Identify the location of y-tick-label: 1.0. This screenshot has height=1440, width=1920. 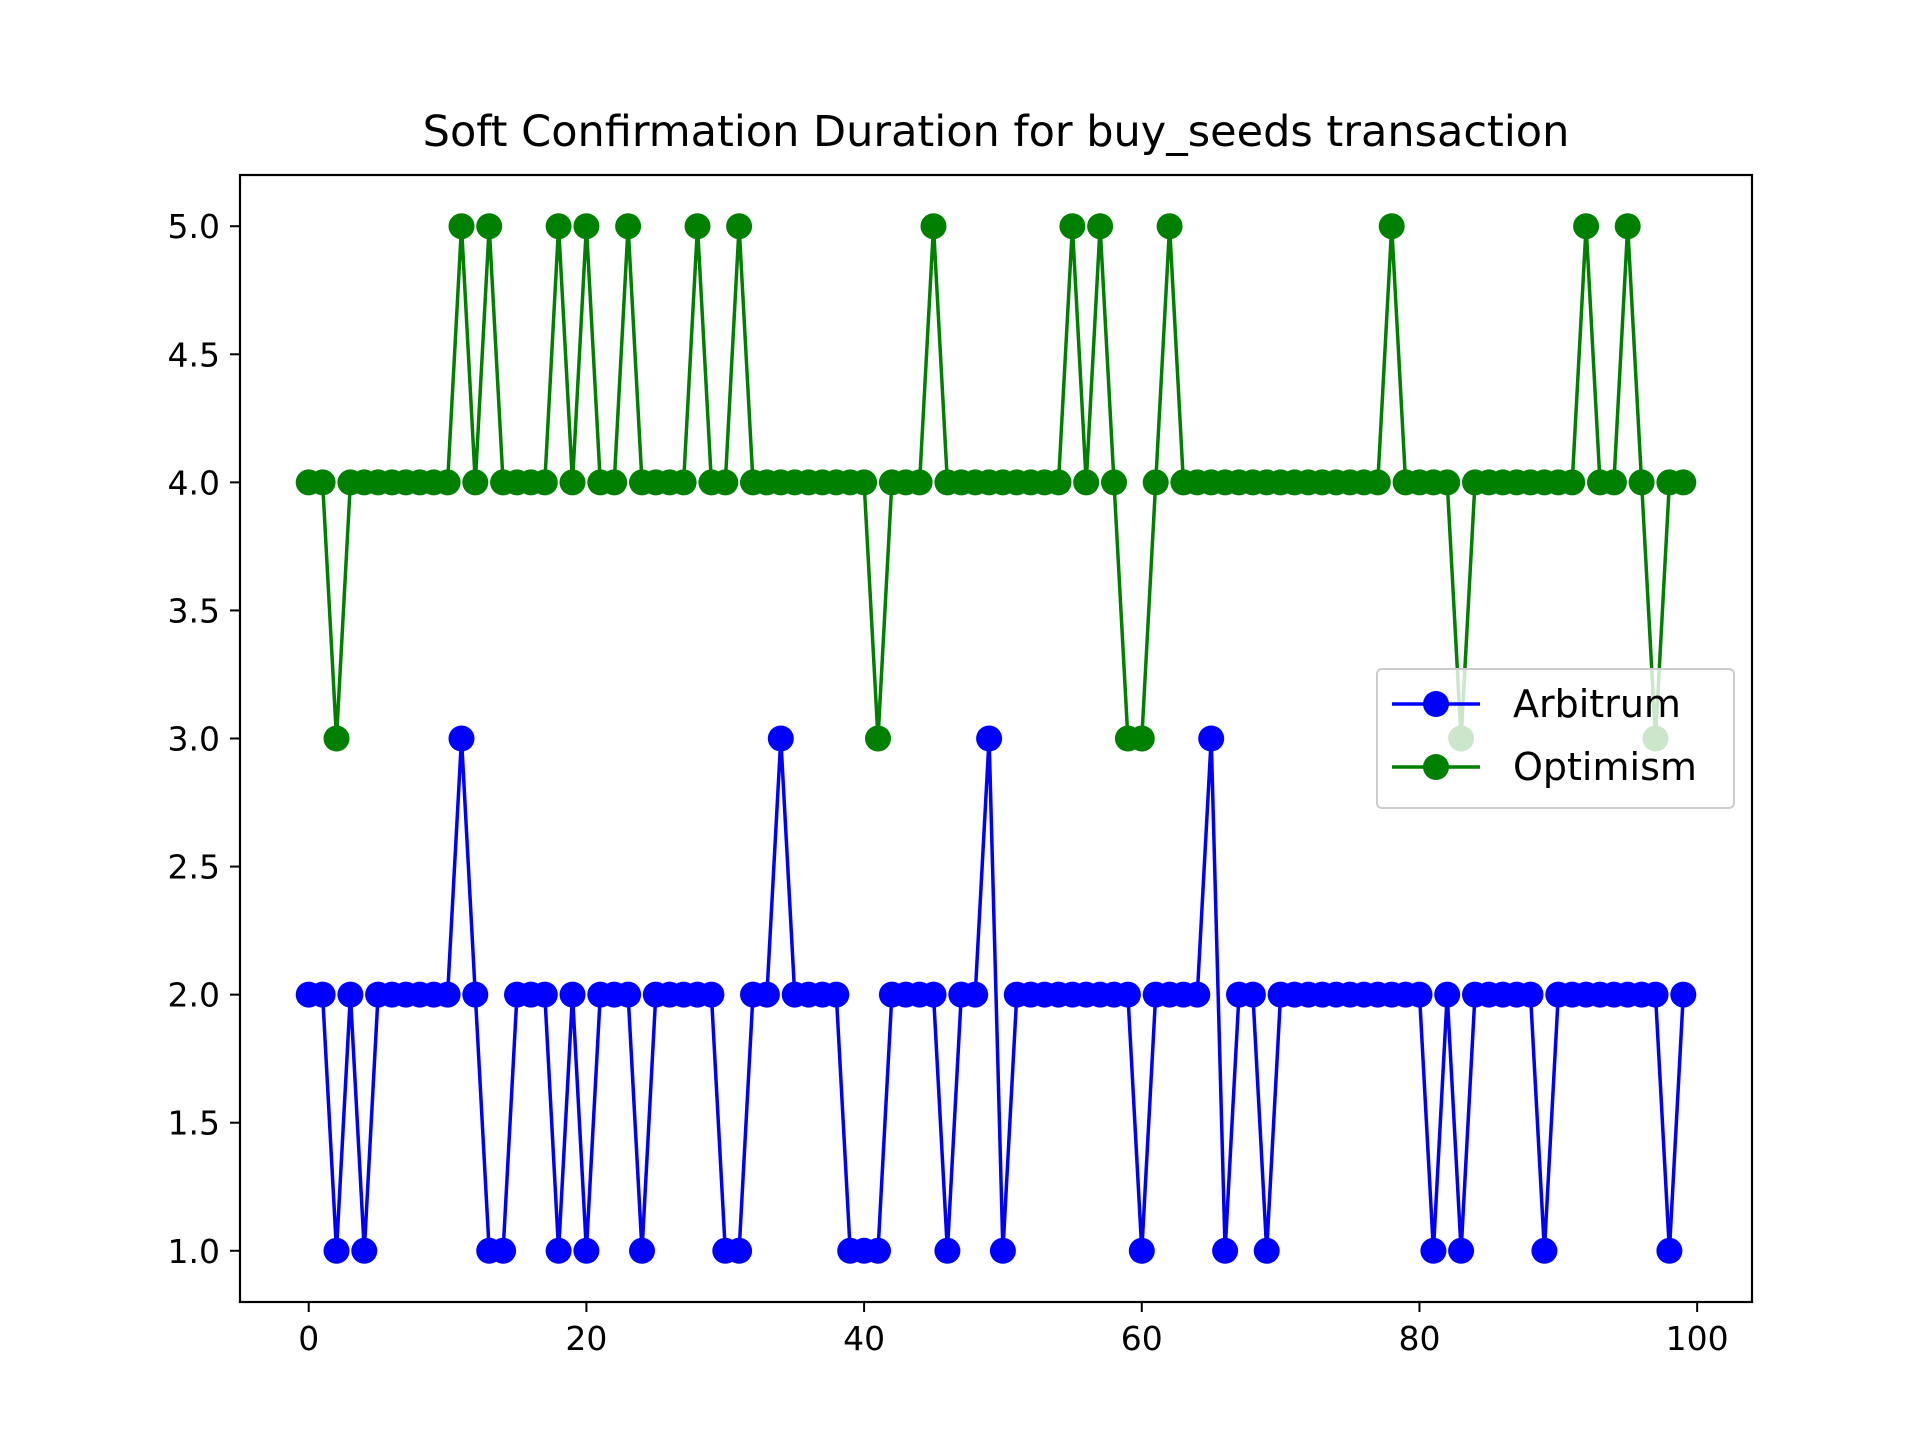
(194, 1251).